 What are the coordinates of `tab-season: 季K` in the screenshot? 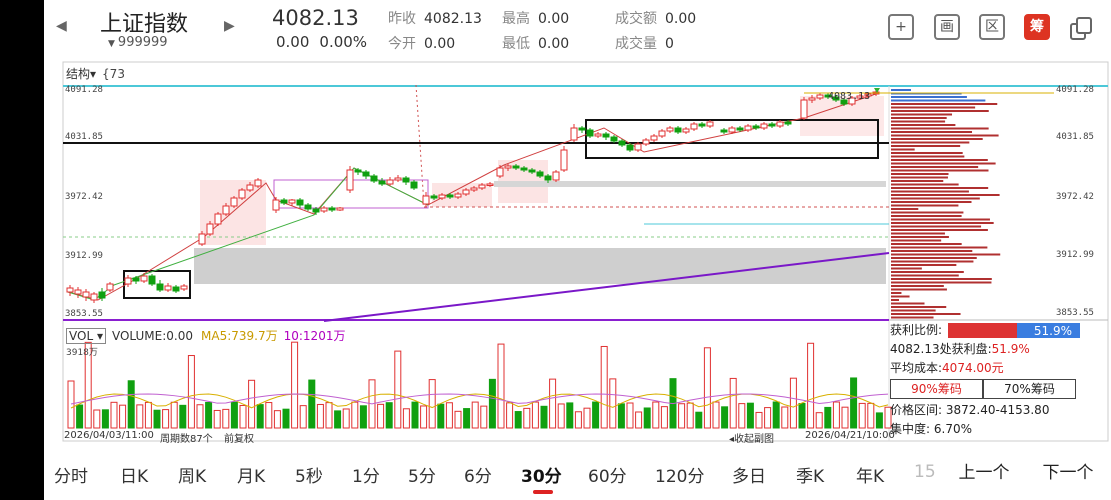 It's located at (810, 477).